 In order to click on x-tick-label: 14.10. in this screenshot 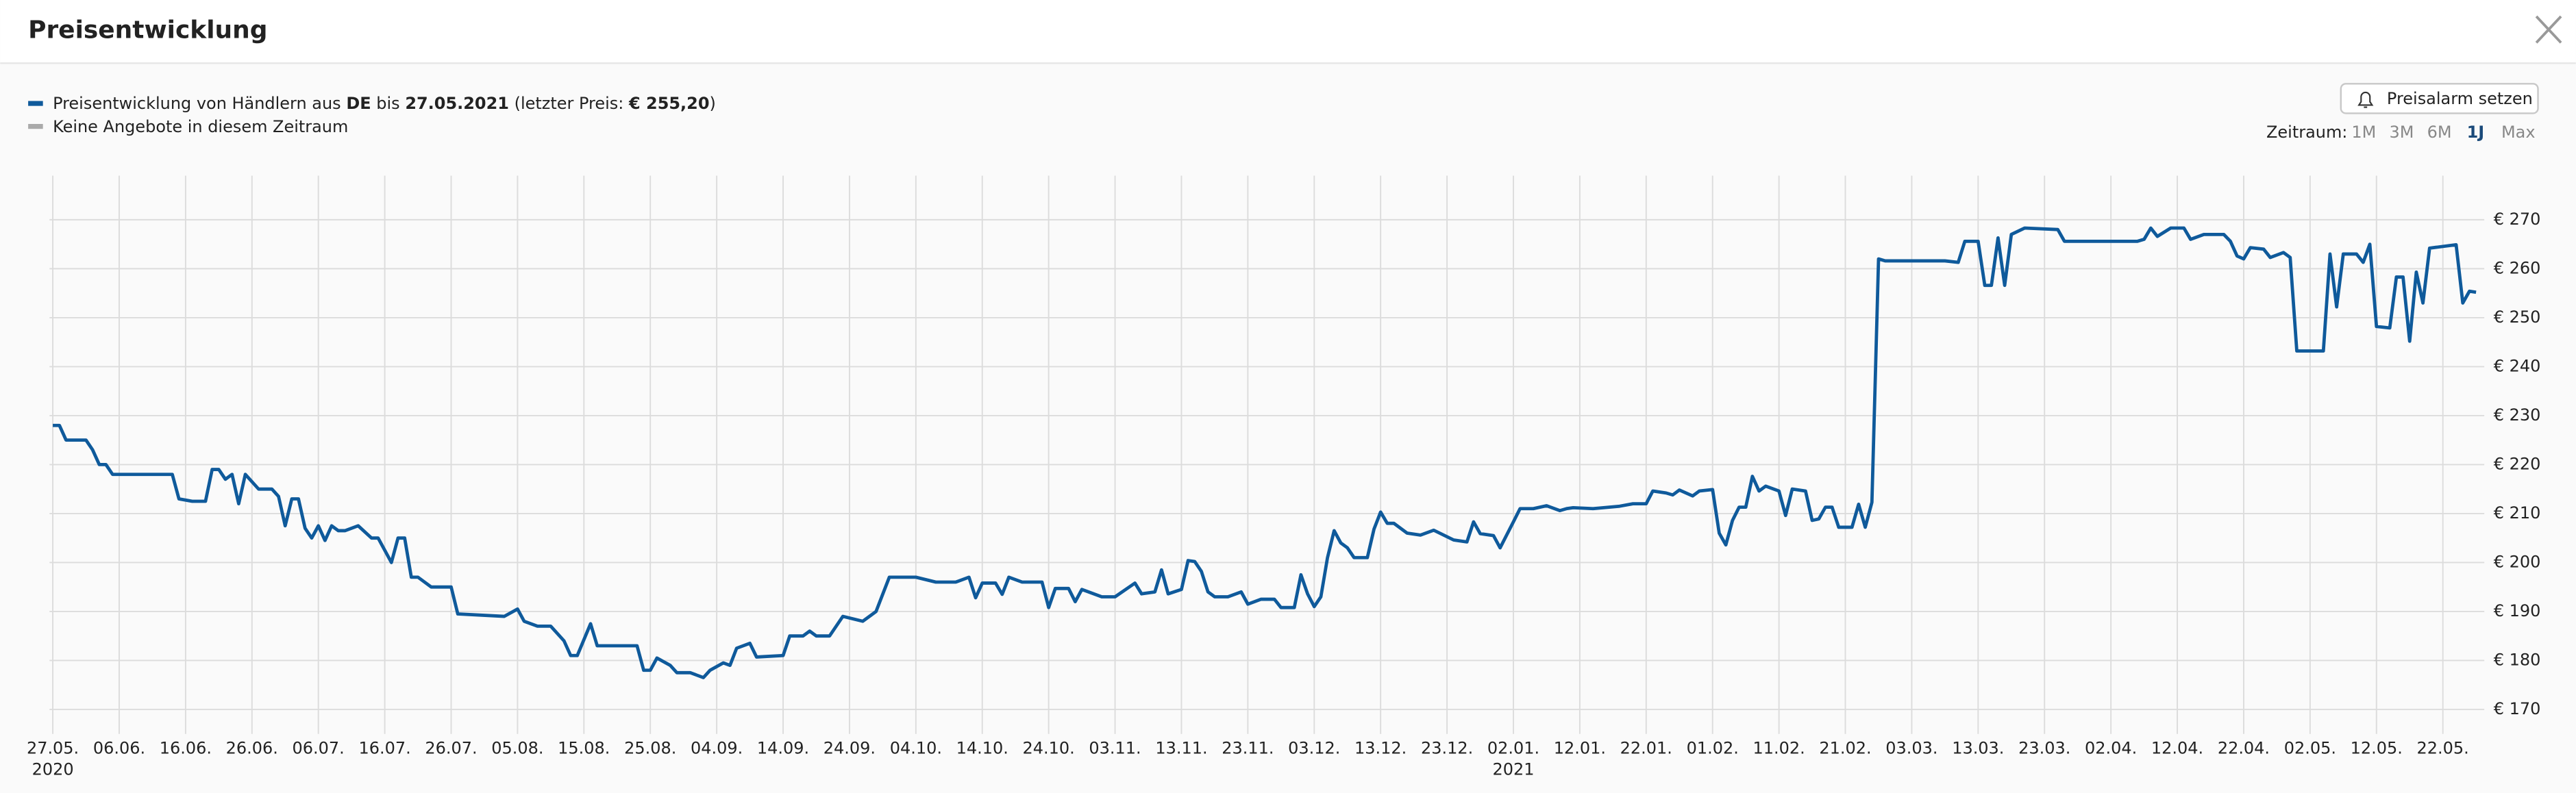, I will do `click(982, 747)`.